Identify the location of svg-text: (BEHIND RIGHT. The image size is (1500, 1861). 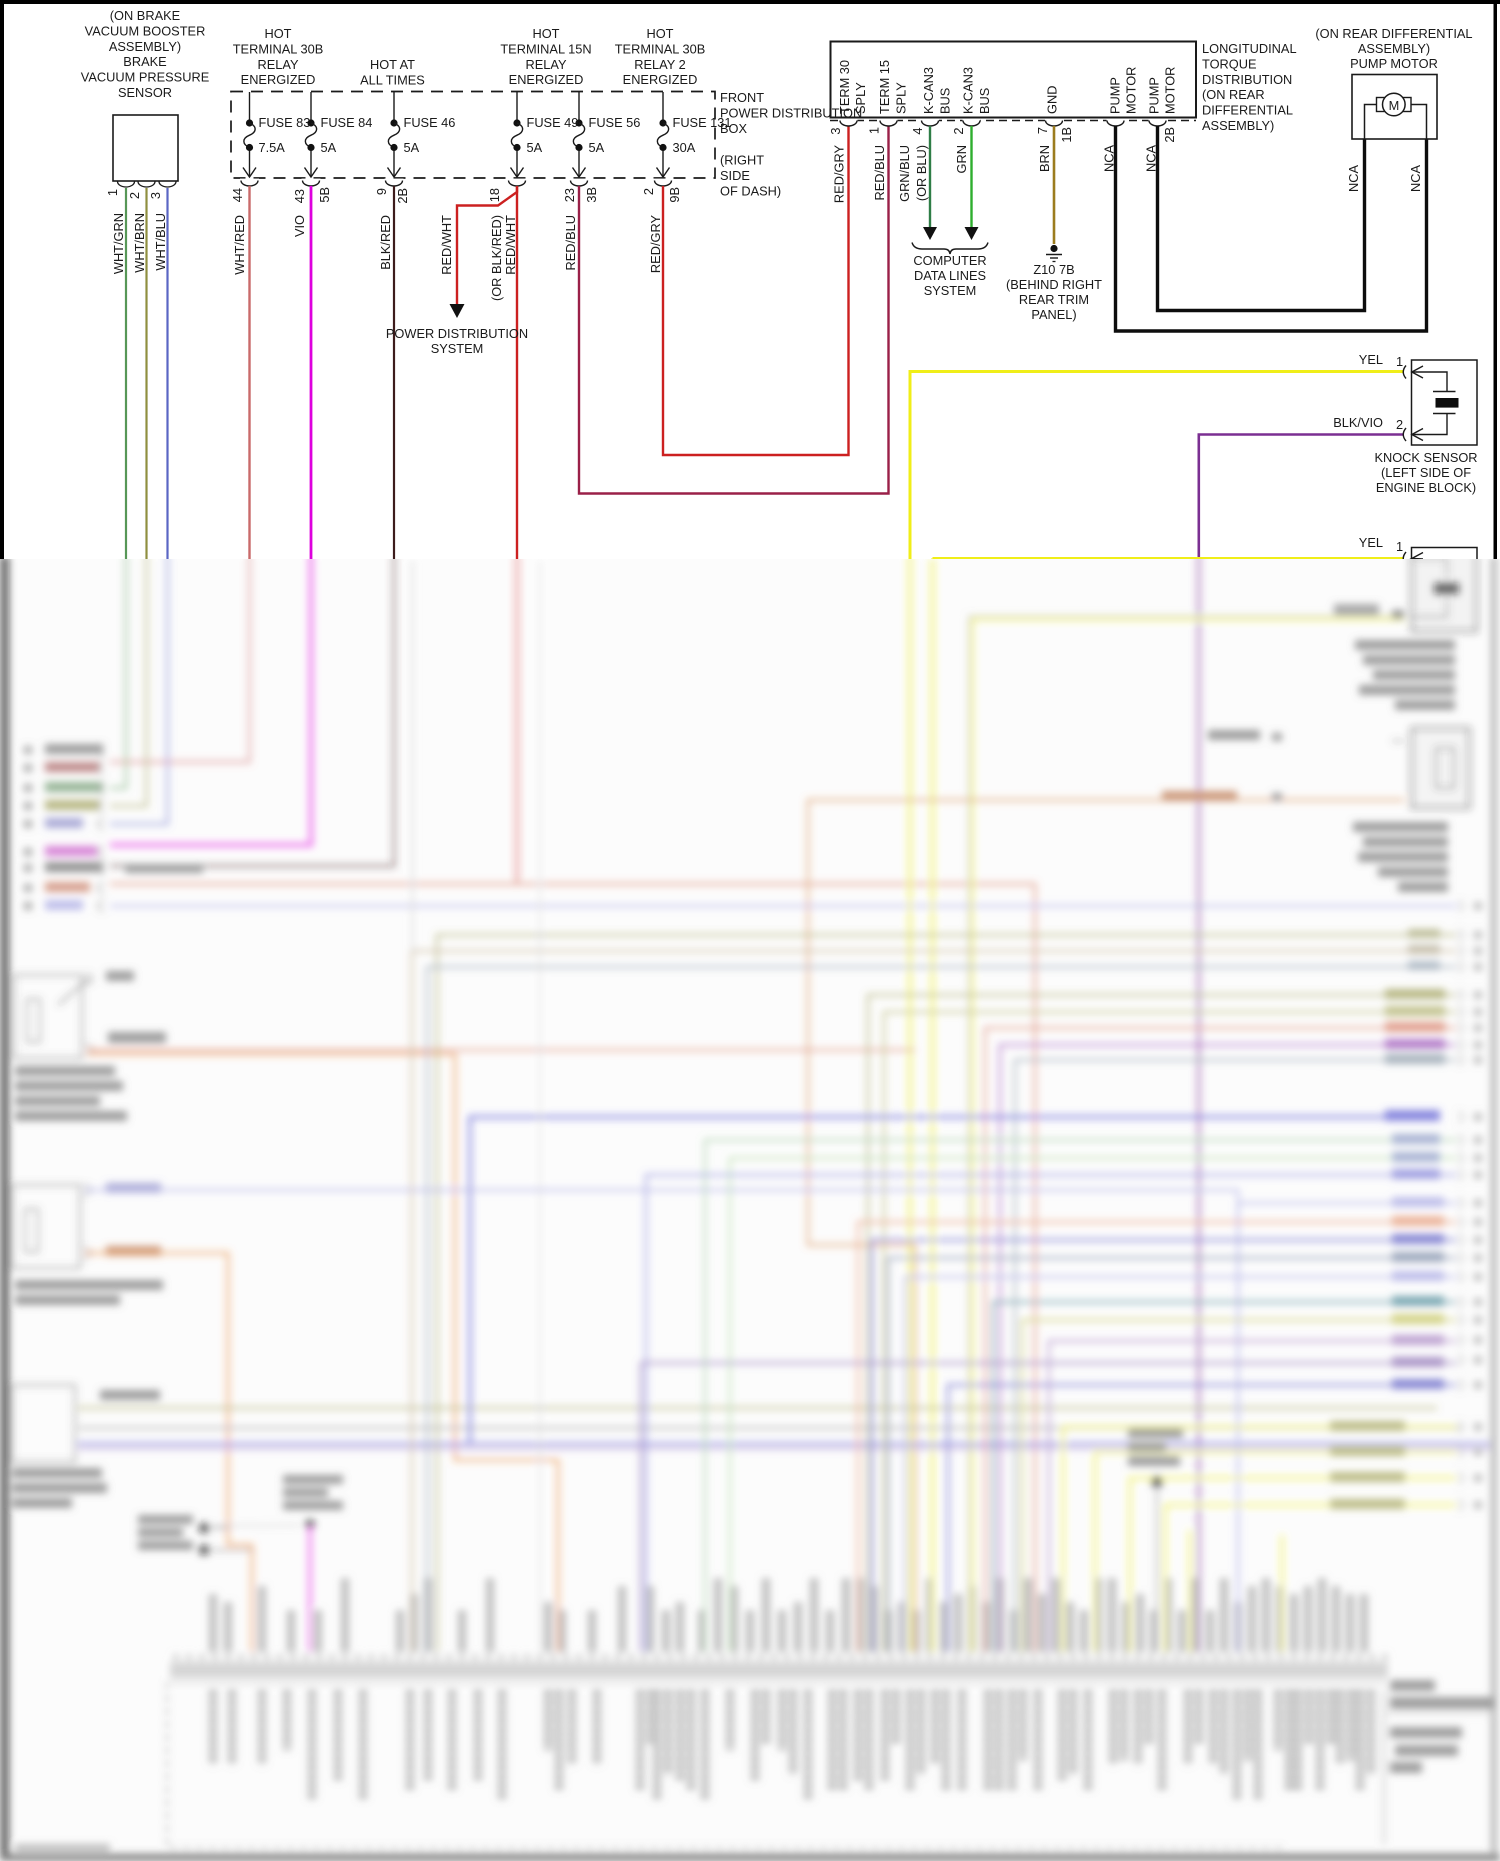
(1054, 284).